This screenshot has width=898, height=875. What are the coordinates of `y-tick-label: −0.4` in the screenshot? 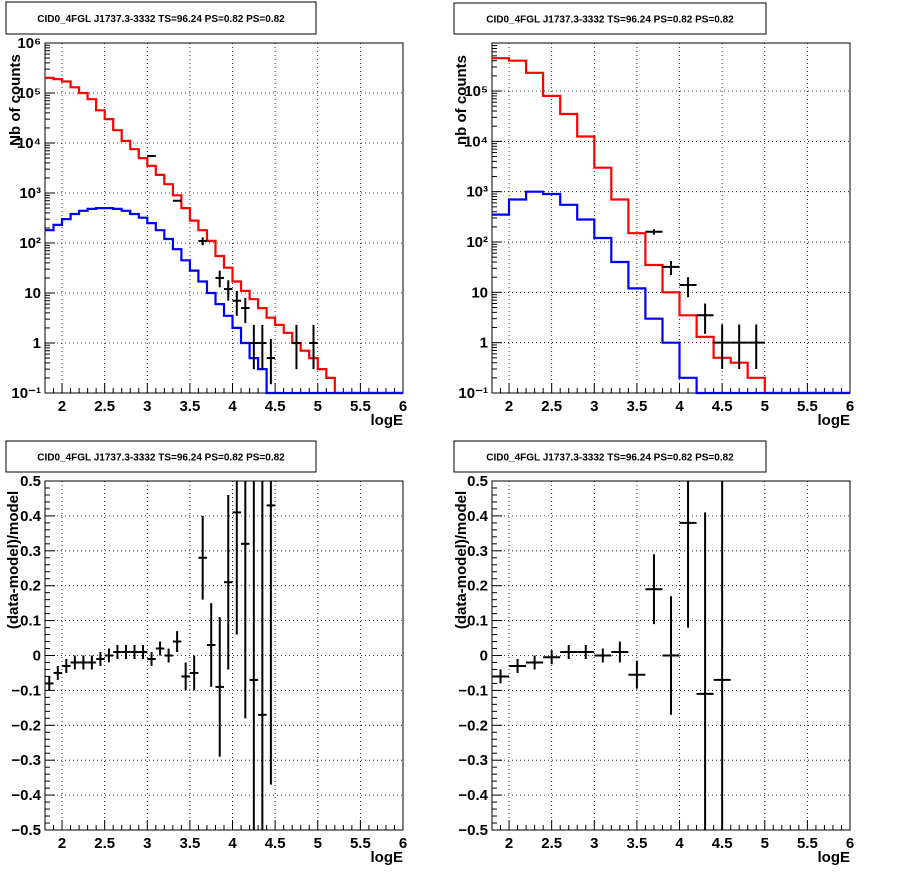 It's located at (473, 795).